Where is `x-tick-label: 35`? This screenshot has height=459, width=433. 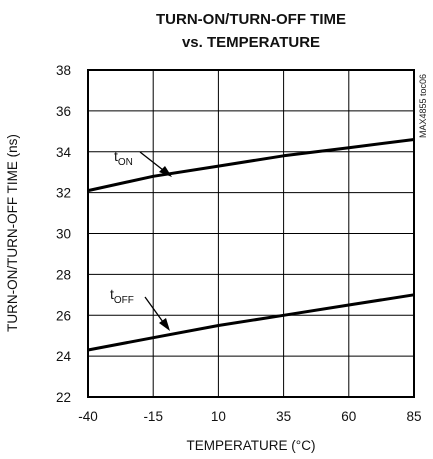 x-tick-label: 35 is located at coordinates (283, 416).